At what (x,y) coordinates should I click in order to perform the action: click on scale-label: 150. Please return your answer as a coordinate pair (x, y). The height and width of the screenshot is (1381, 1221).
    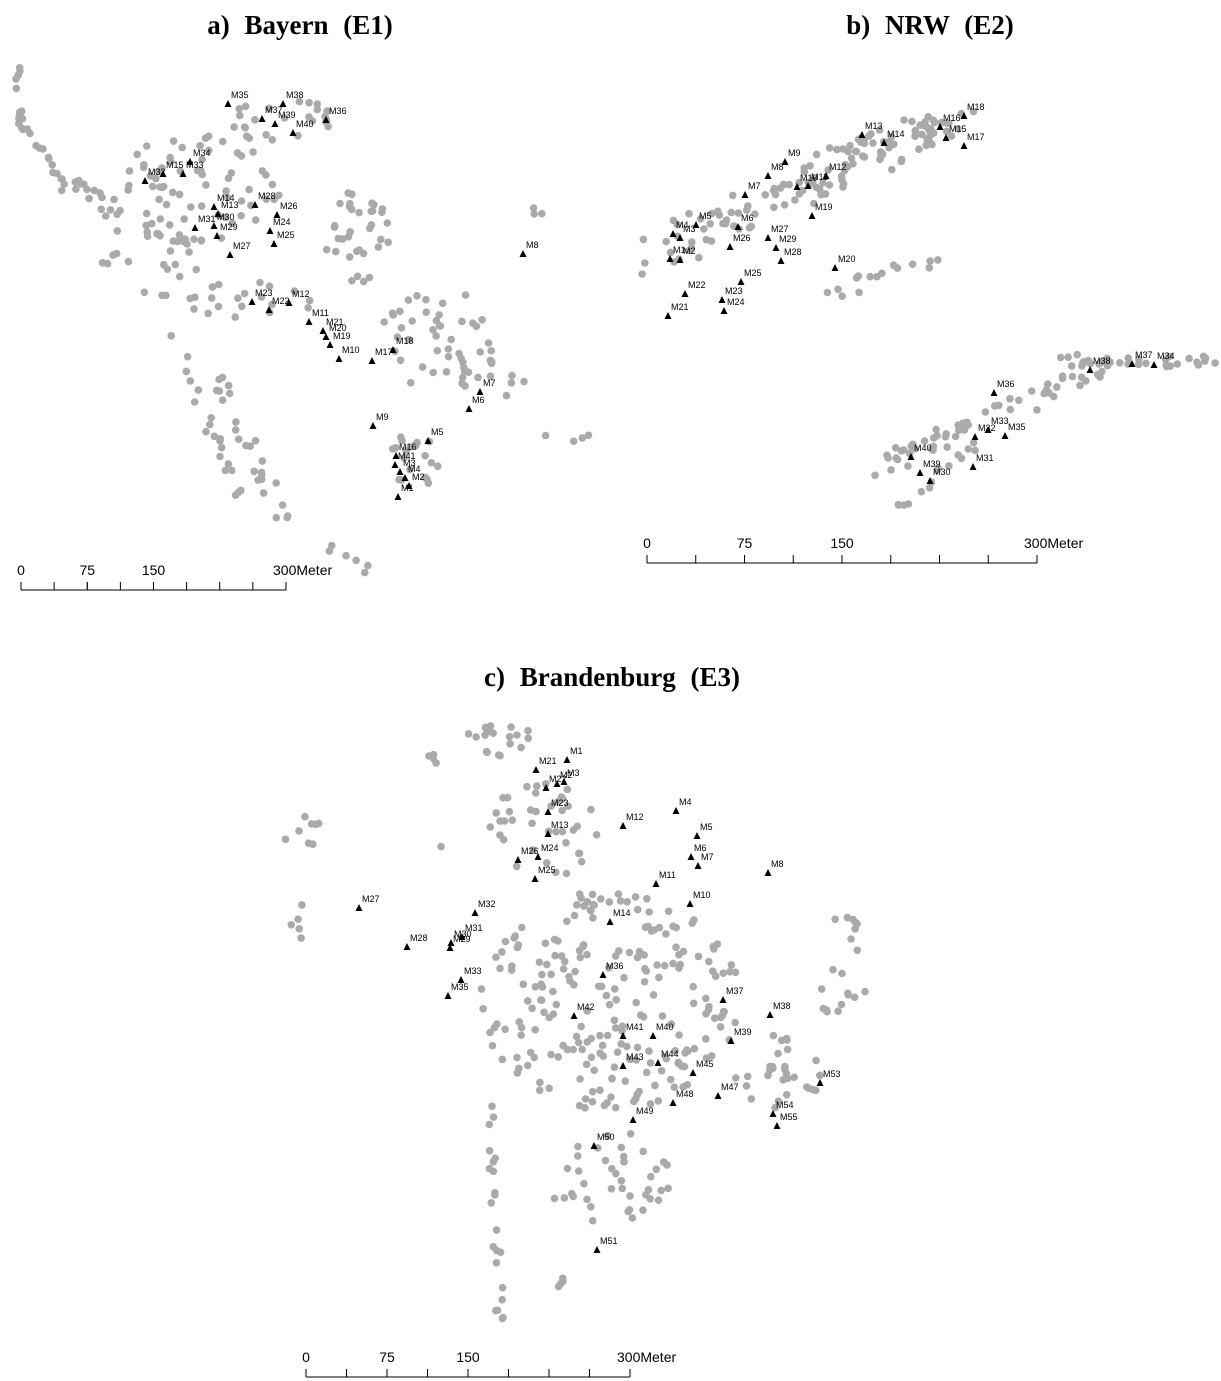
    Looking at the image, I should click on (842, 543).